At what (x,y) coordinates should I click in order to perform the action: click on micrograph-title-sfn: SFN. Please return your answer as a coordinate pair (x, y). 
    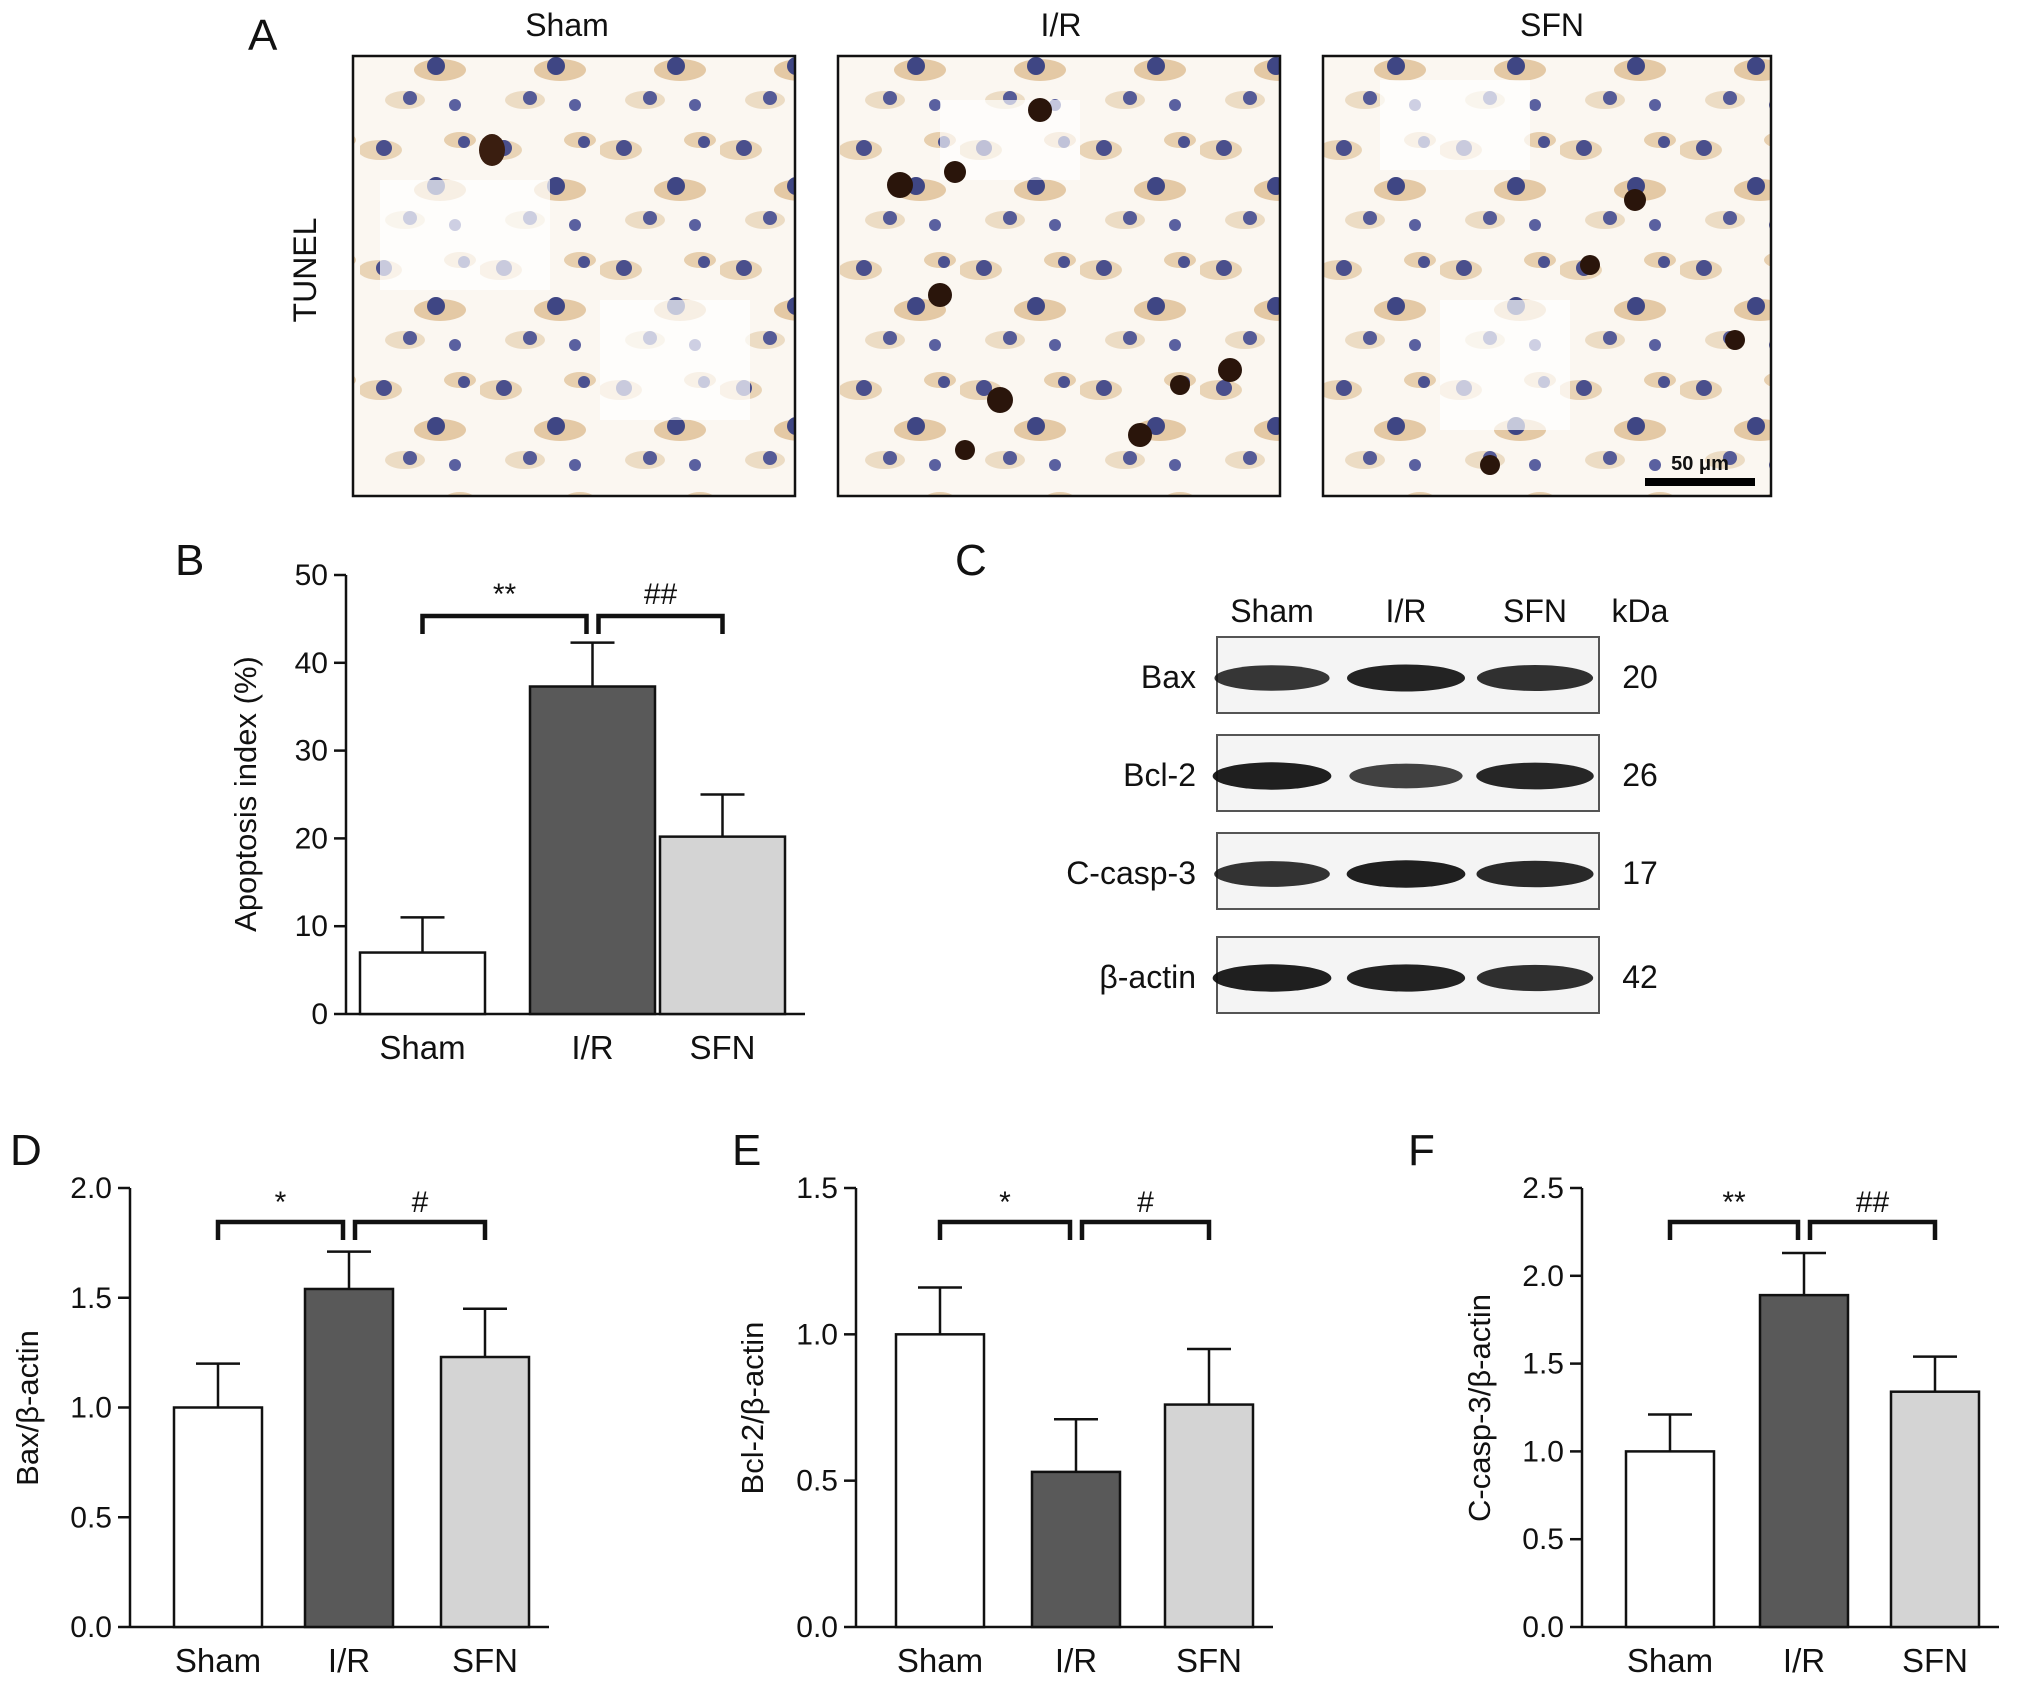
    Looking at the image, I should click on (1552, 25).